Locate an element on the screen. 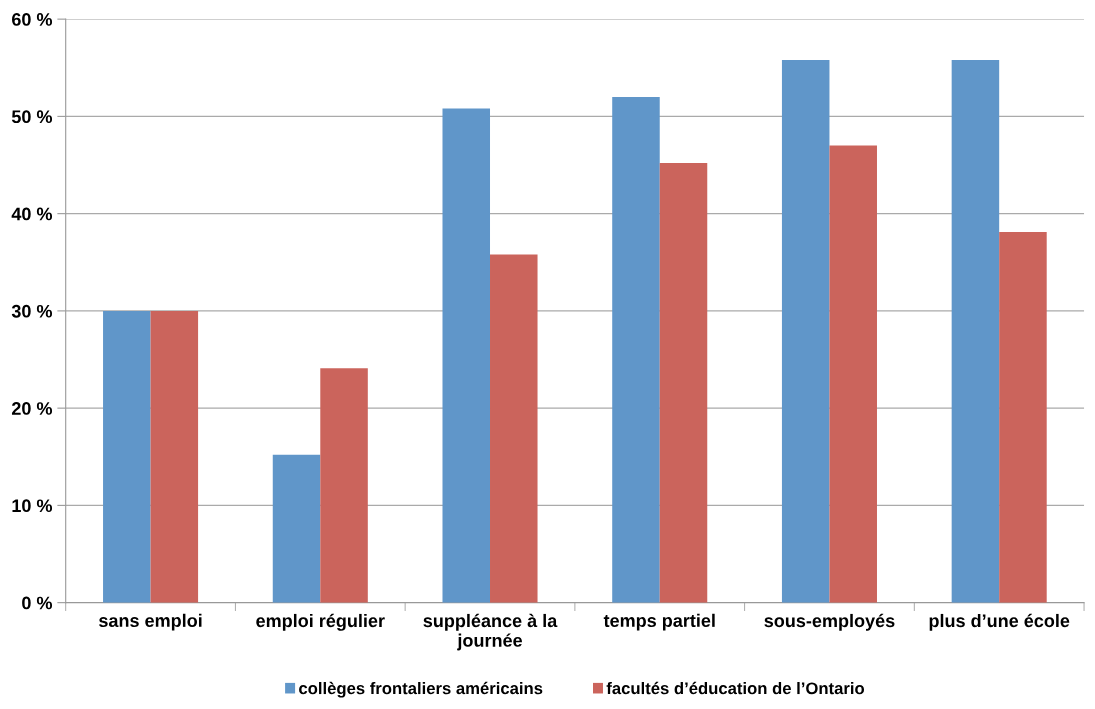 Image resolution: width=1095 pixels, height=709 pixels. y-tick-label: 20 % is located at coordinates (32, 408).